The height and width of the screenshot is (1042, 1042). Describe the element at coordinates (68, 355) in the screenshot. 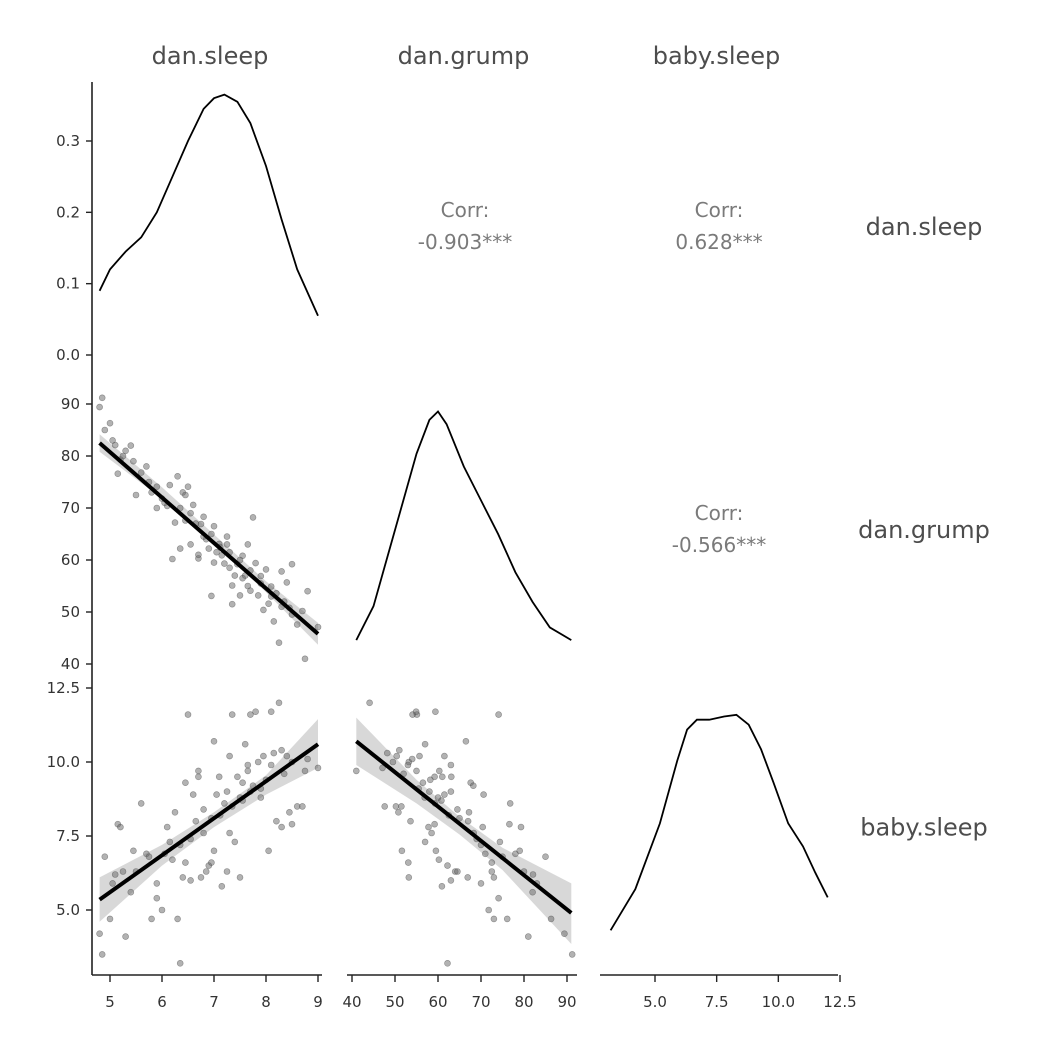

I see `y-tick-label: 0.0` at that location.